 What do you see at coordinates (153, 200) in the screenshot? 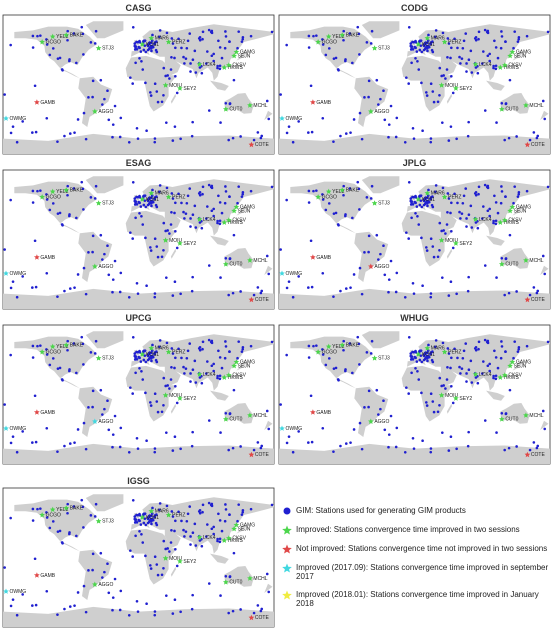
I see `station-label: KOS1` at bounding box center [153, 200].